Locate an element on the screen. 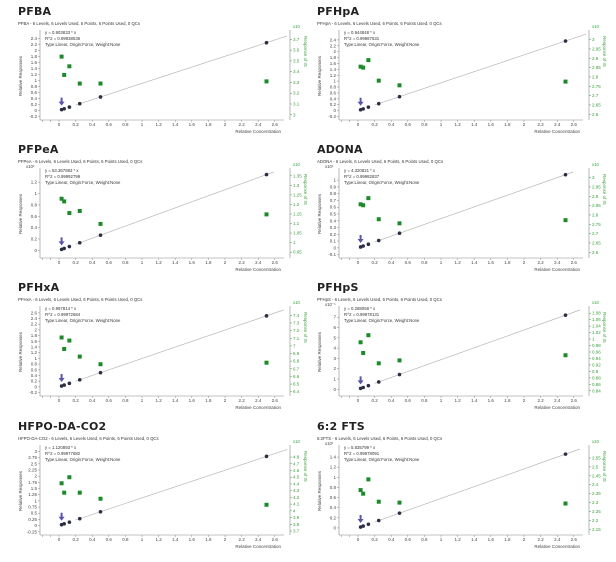 Image resolution: width=616 pixels, height=562 pixels. y-tick-label: 5 is located at coordinates (334, 337).